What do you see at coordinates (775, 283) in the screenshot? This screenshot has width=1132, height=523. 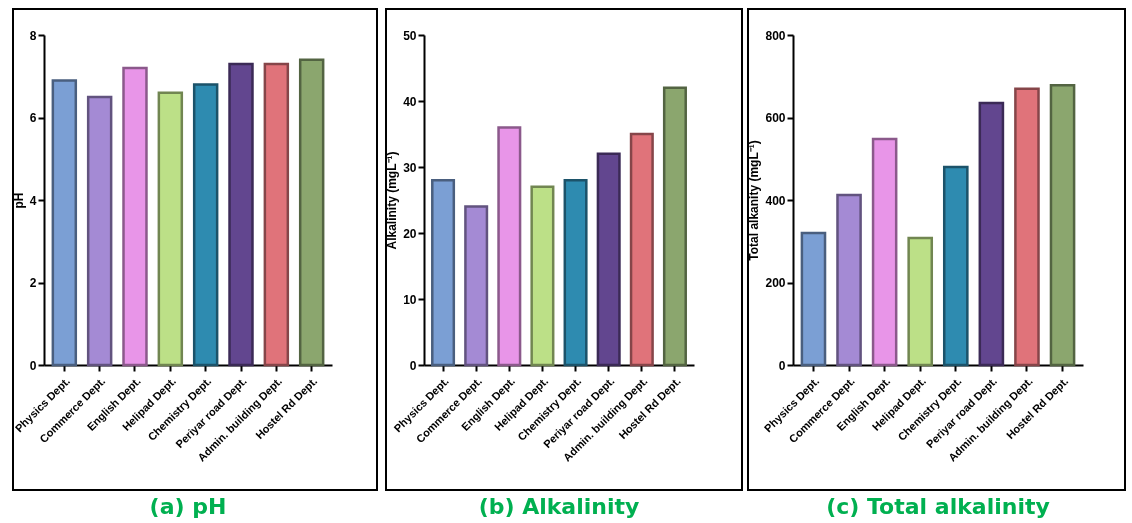 I see `y-tick-label: 200` at bounding box center [775, 283].